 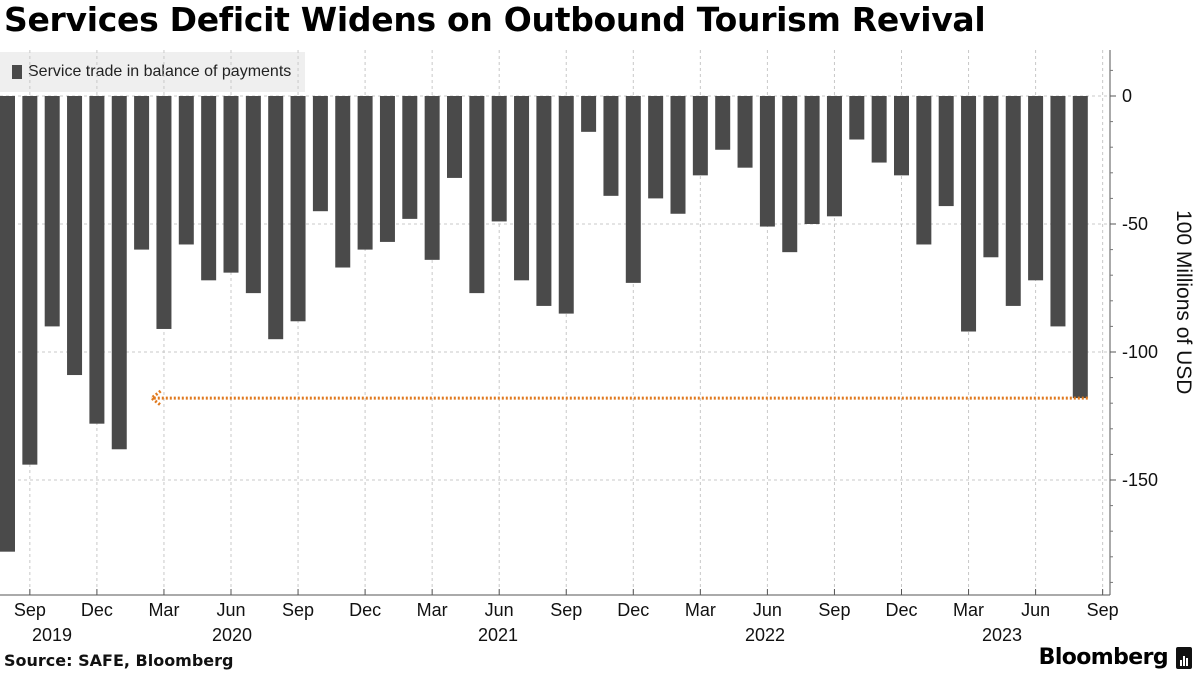 I want to click on terminal-icon, so click(x=1184, y=657).